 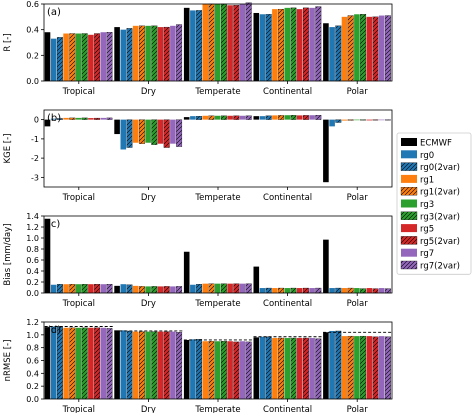 I want to click on bar-a-rg1-2var-tropical, so click(x=72, y=57).